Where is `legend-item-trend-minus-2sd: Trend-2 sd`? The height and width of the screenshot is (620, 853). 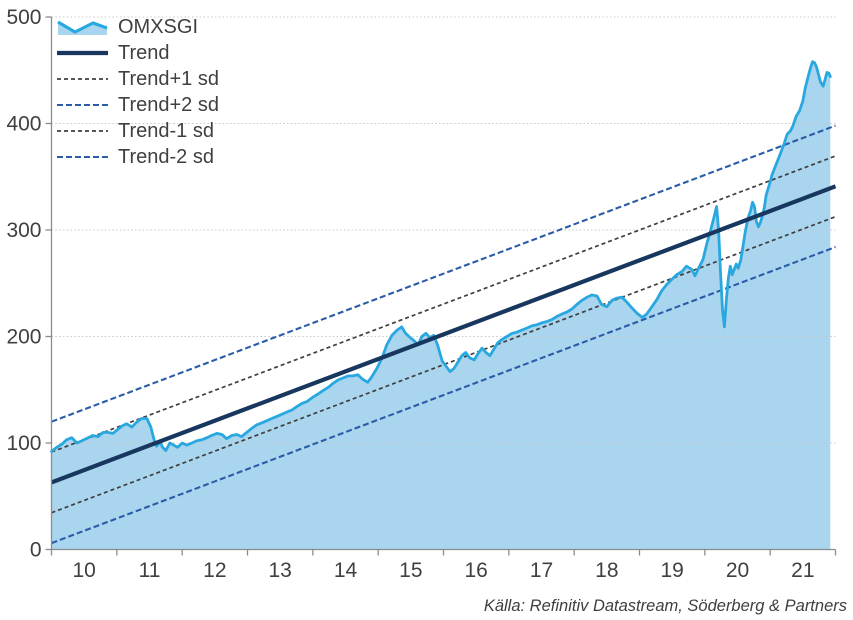
legend-item-trend-minus-2sd: Trend-2 sd is located at coordinates (138, 157).